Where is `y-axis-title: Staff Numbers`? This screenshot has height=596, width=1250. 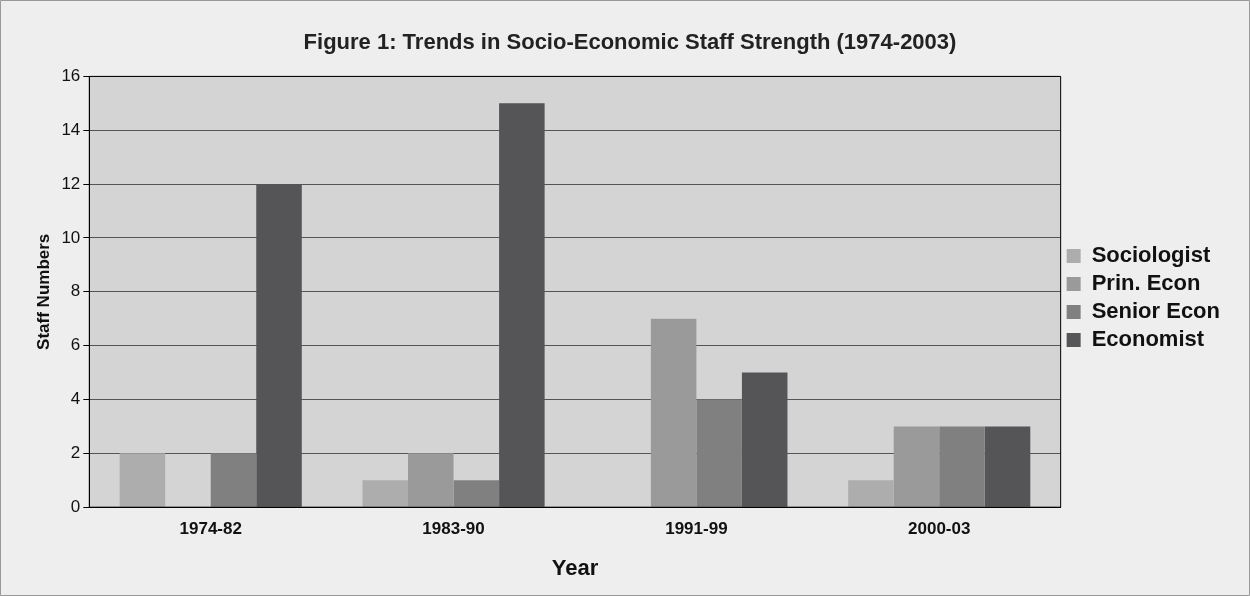 y-axis-title: Staff Numbers is located at coordinates (43, 291).